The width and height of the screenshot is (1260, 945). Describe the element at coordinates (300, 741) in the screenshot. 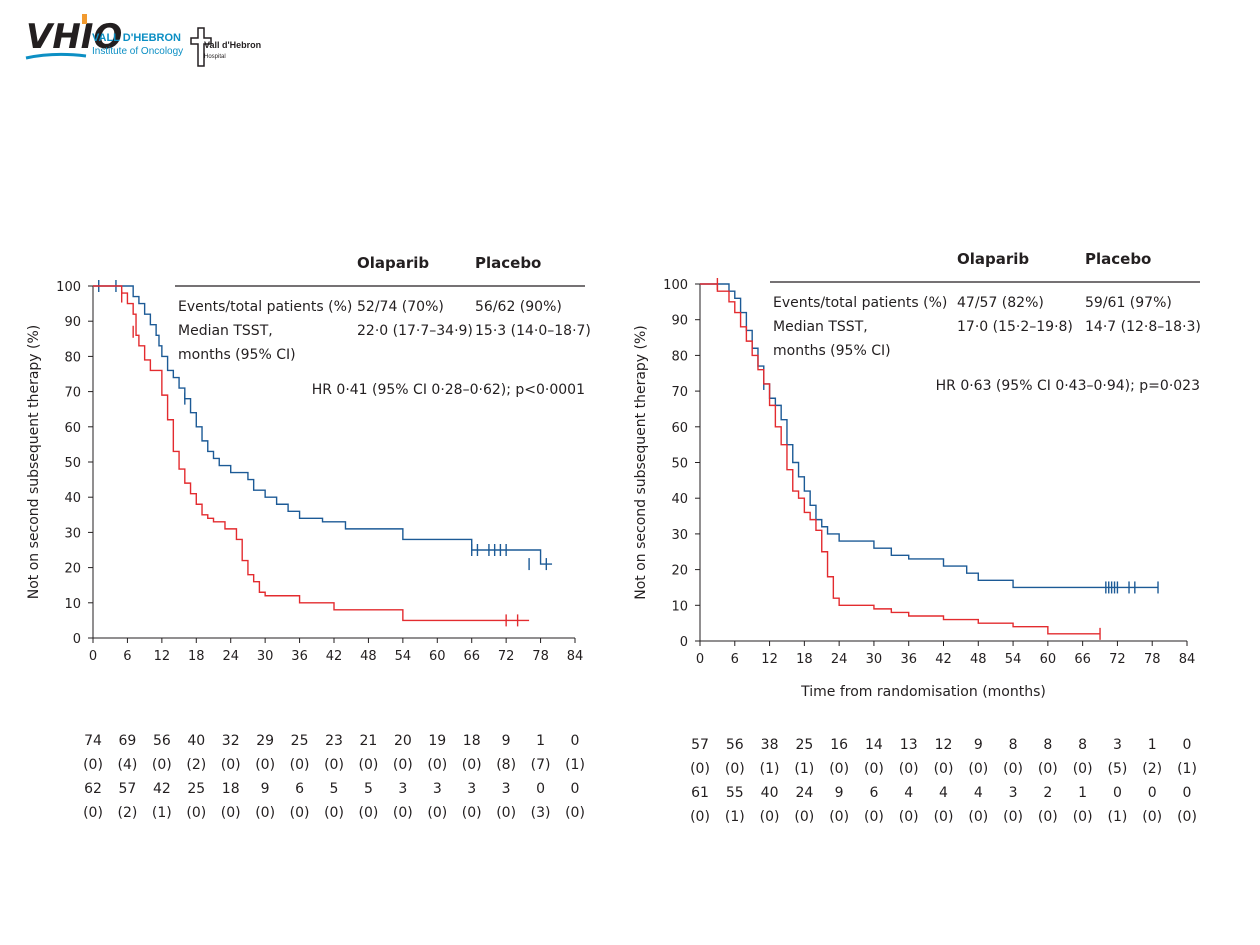

I see `risk-olaparib-at-risk: 25` at that location.